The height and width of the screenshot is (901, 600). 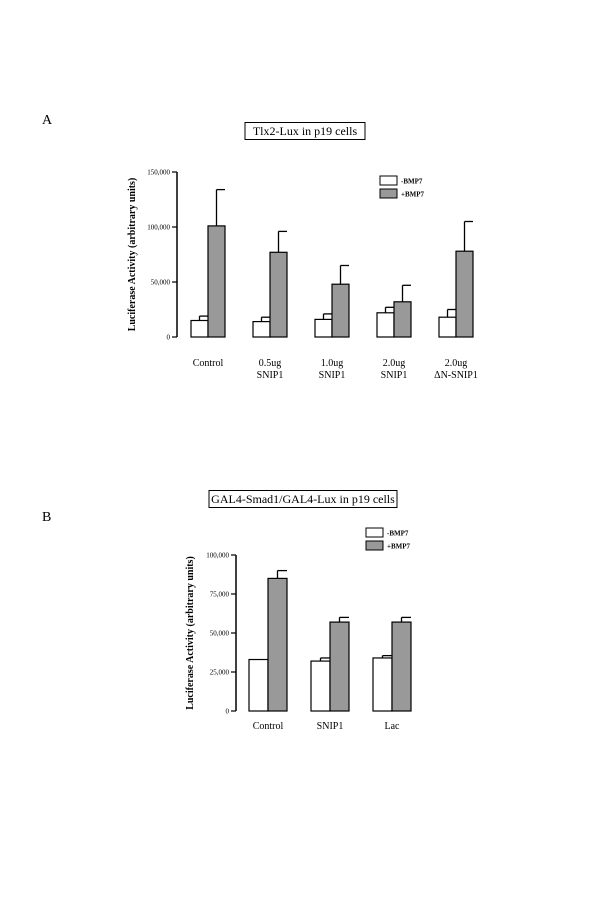 I want to click on x-tick-label: 0.5ug SNIP1, so click(x=270, y=369).